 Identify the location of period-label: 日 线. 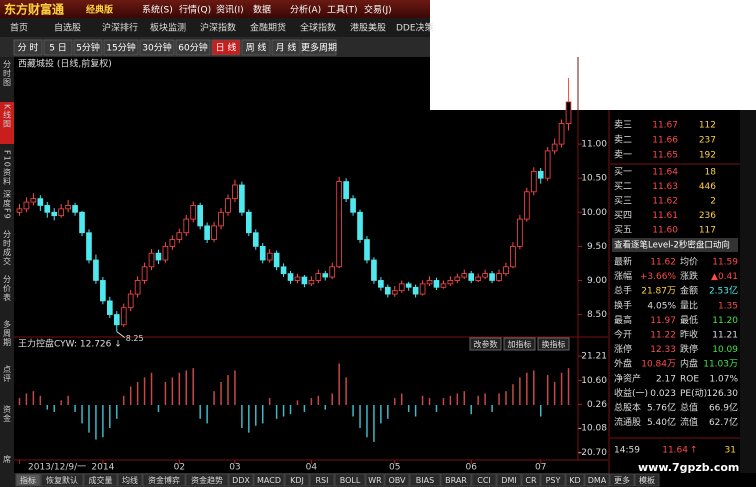
(226, 48).